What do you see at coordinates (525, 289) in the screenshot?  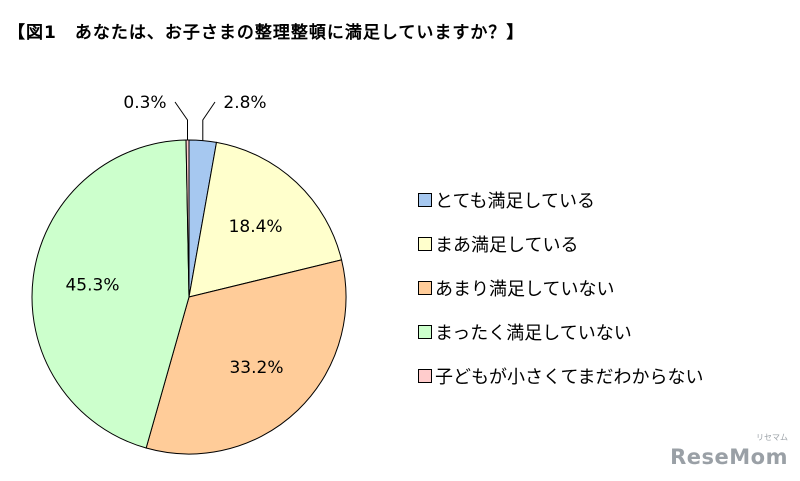 I see `legend-label: あまり満足していない` at bounding box center [525, 289].